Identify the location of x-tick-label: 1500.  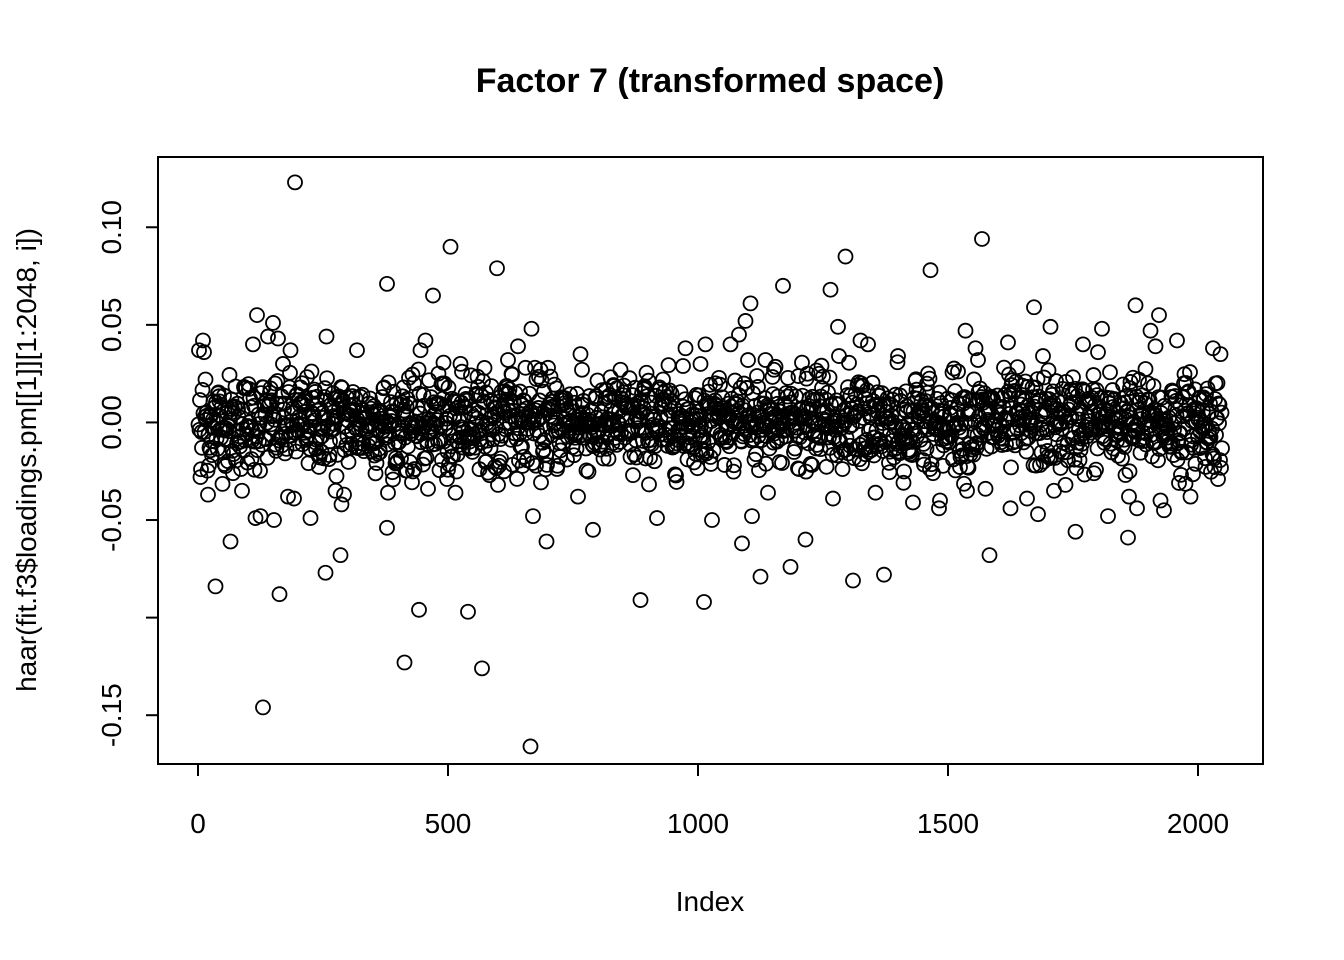
(948, 823).